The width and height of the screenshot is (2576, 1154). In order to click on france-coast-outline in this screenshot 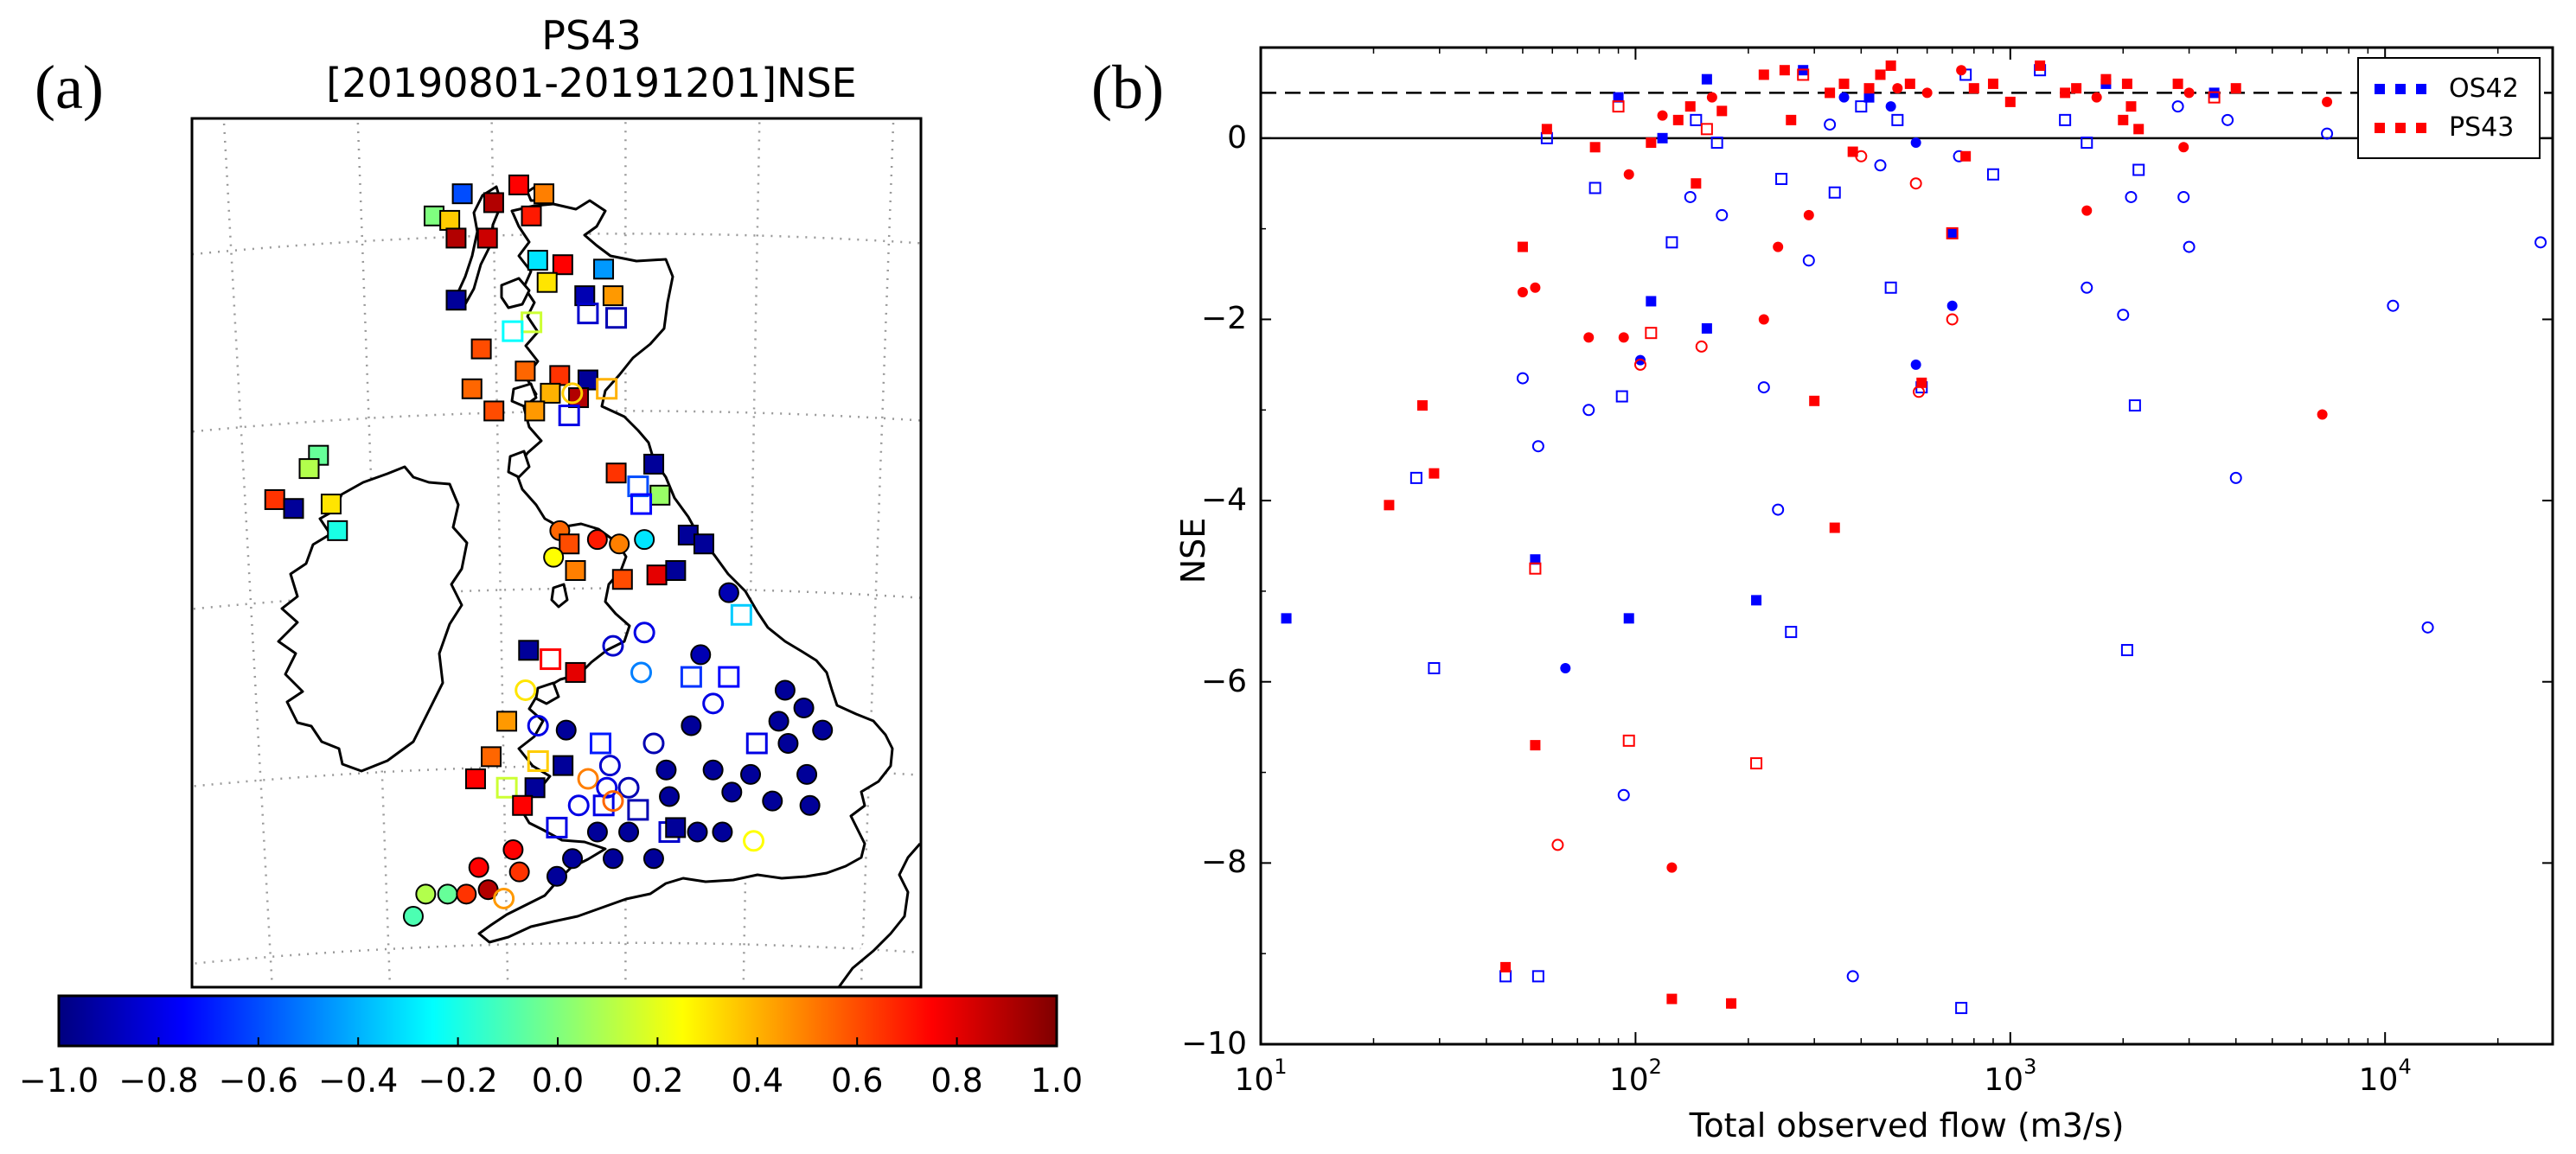, I will do `click(879, 915)`.